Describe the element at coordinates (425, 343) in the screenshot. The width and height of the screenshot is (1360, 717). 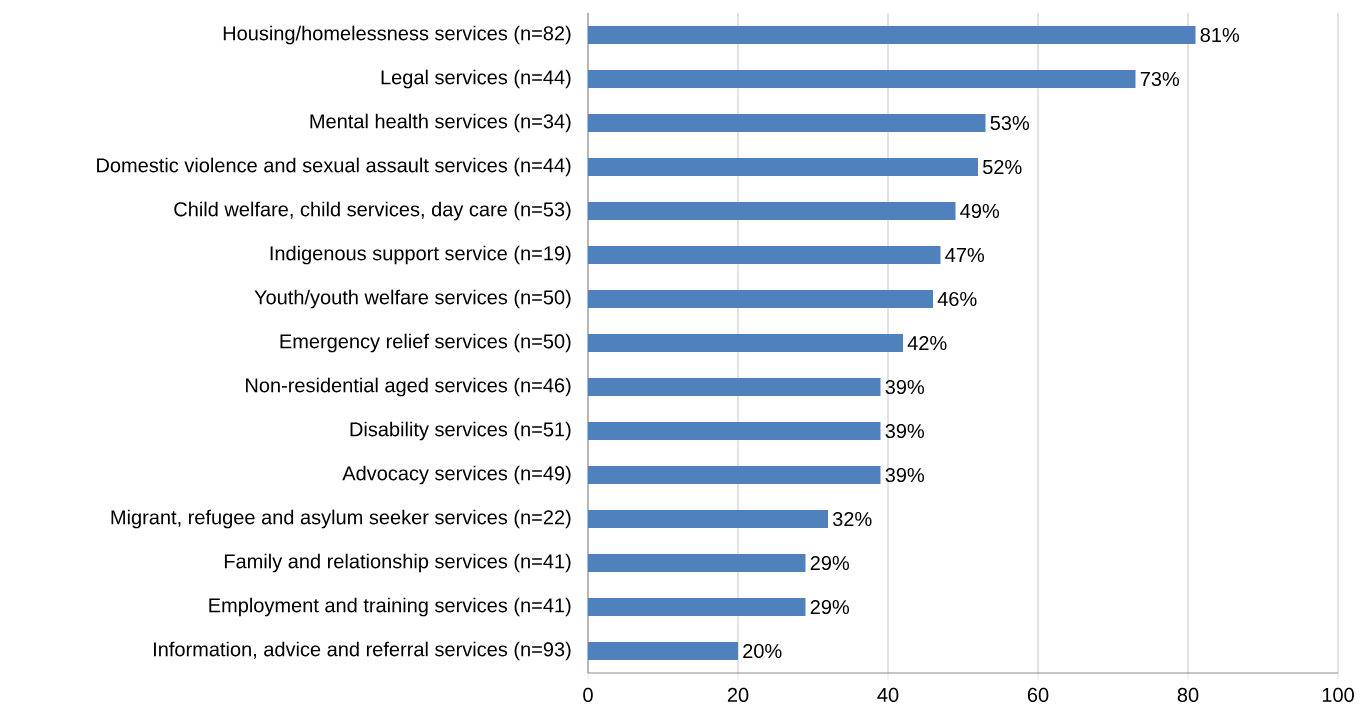
I see `y-tick-label: Emergency relief services (n=50)` at that location.